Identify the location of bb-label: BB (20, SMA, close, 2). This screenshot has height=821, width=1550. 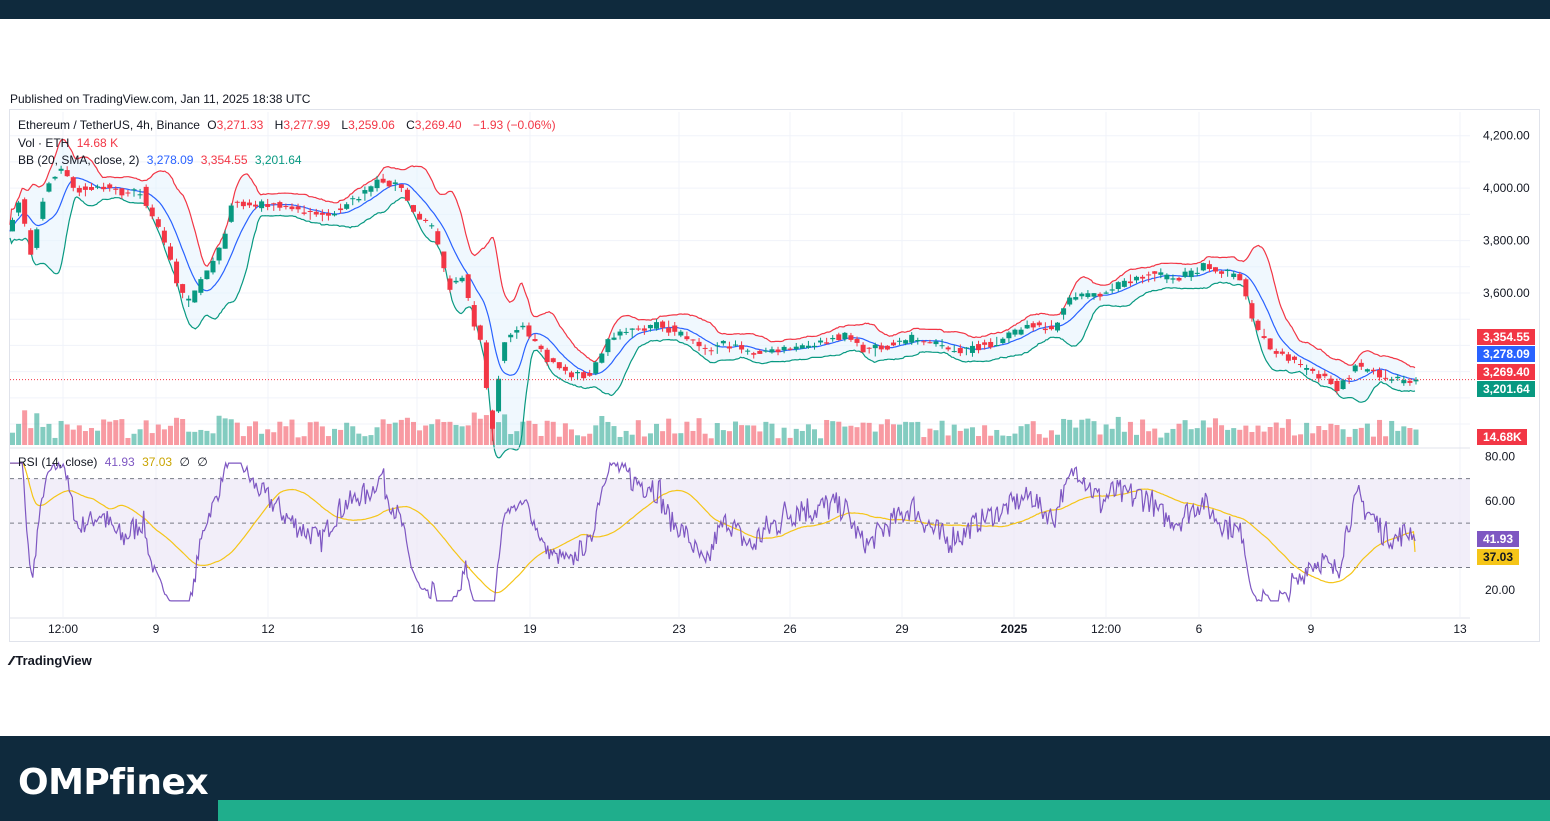
(79, 160).